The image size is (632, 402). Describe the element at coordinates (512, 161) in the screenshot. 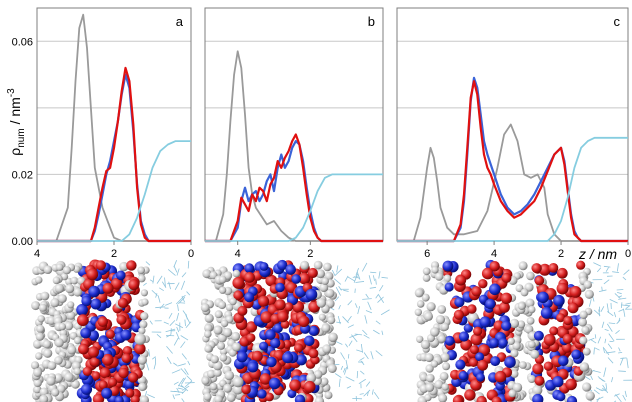

I see `series-line-red` at that location.